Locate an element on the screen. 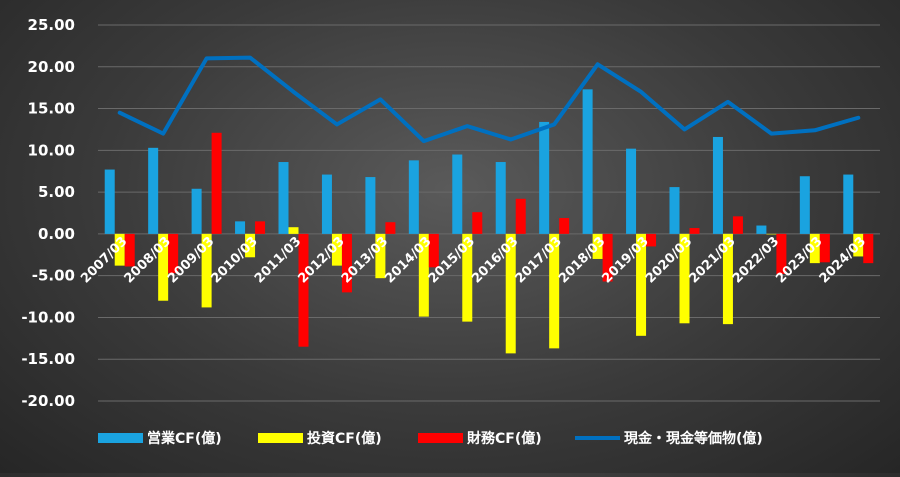  x-tick-label: 2011/03 is located at coordinates (278, 260).